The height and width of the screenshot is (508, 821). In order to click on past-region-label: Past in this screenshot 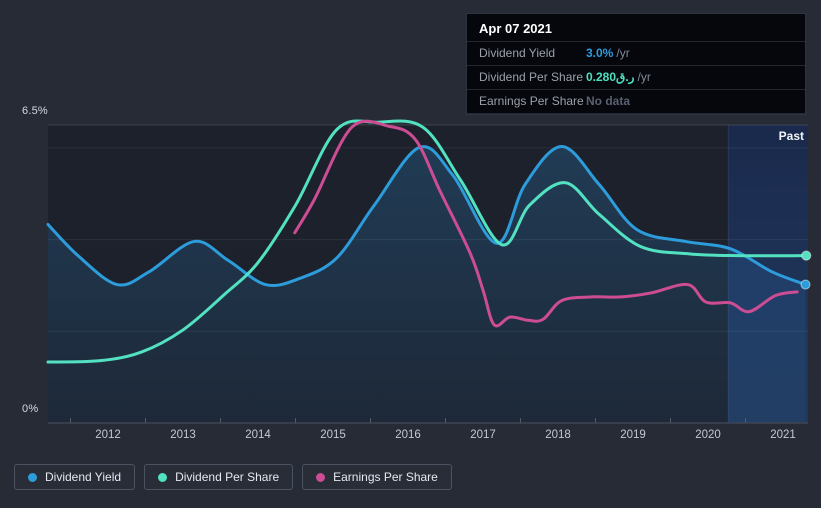, I will do `click(791, 136)`.